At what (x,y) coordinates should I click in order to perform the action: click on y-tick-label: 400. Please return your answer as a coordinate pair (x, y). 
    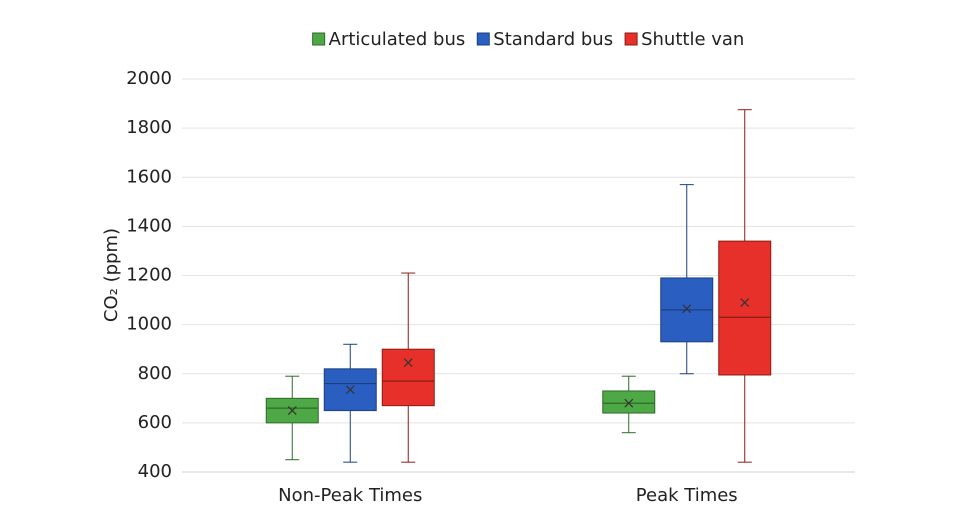
    Looking at the image, I should click on (155, 471).